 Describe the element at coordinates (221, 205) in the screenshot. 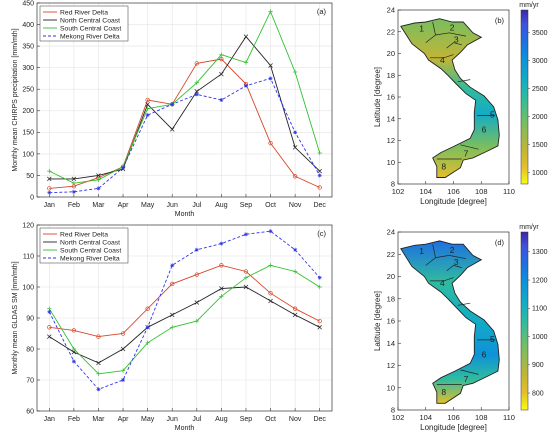

I see `x-tick-label: Aug` at that location.